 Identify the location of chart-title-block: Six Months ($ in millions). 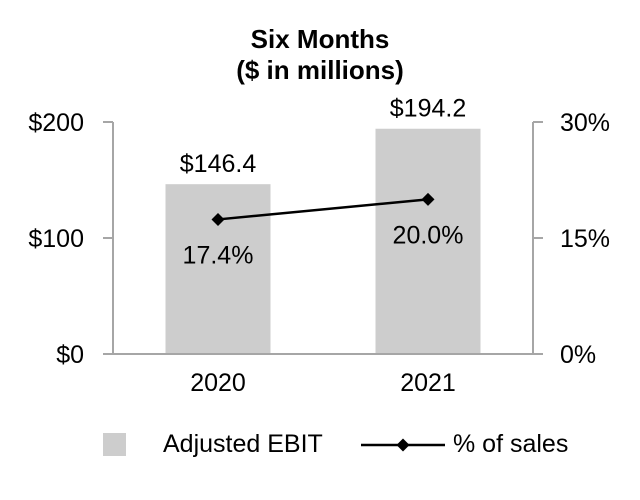
(320, 55).